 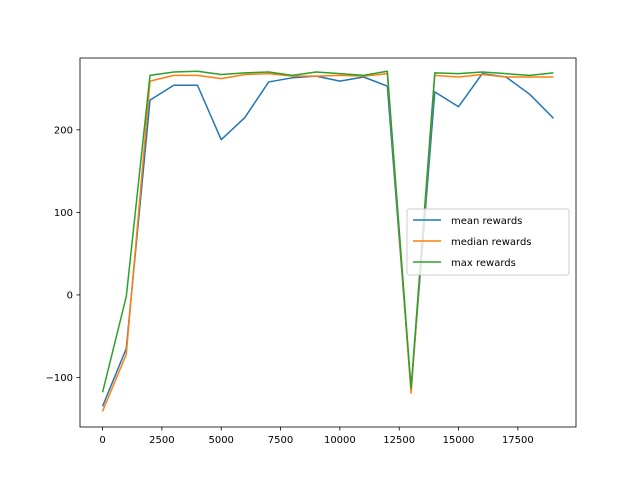 What do you see at coordinates (280, 440) in the screenshot?
I see `x-tick-label: 7500` at bounding box center [280, 440].